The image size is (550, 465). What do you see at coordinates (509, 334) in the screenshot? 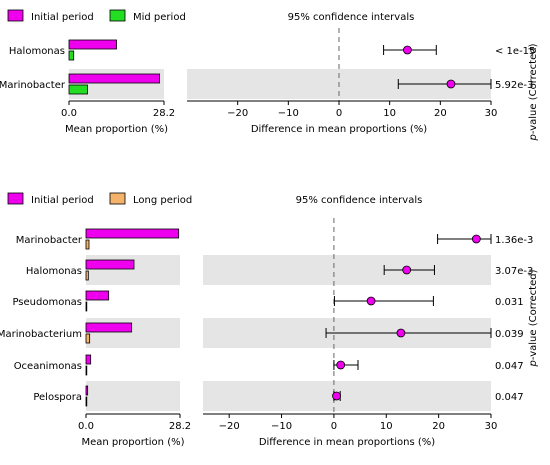
I see `p-value: 0.039` at bounding box center [509, 334].